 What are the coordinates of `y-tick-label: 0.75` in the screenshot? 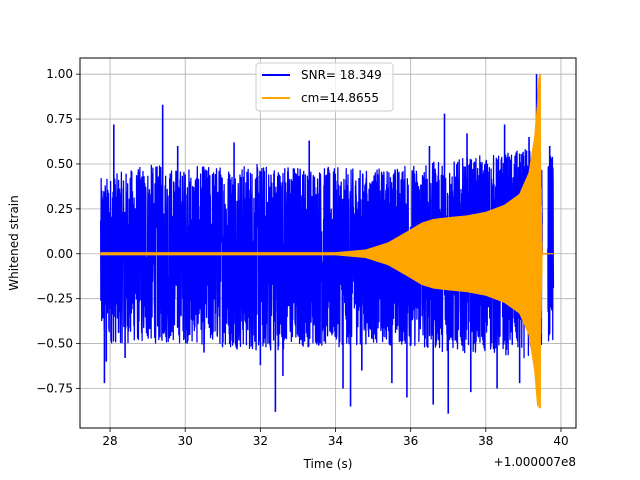 It's located at (59, 119).